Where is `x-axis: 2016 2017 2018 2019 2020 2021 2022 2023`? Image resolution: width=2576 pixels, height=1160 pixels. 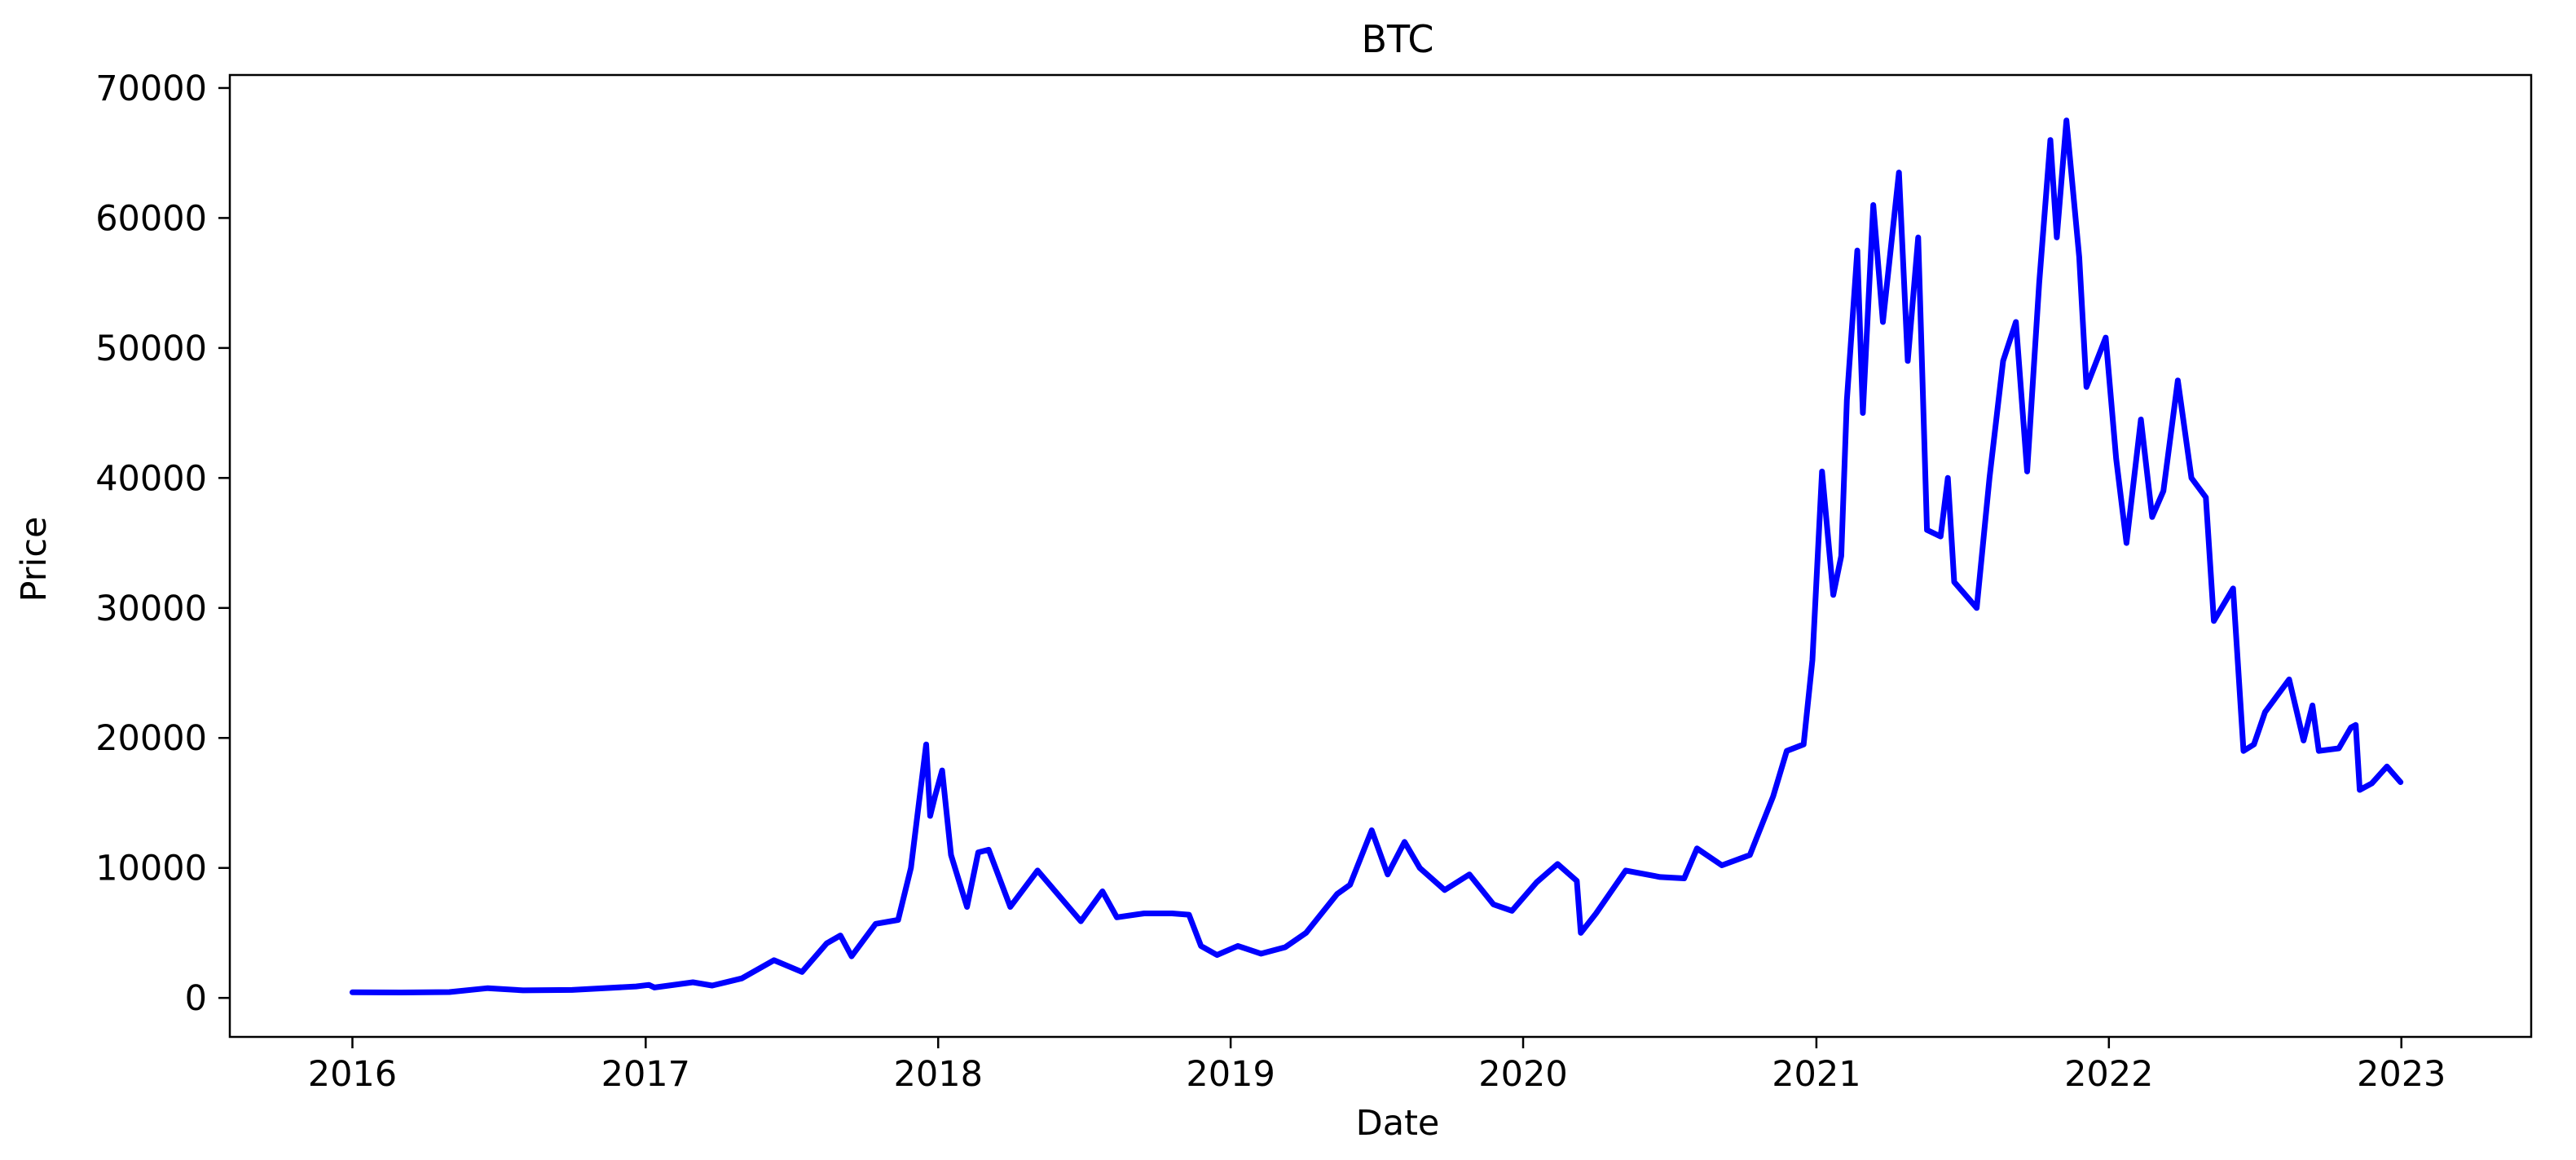
x-axis: 2016 2017 2018 2019 2020 2021 2022 2023 is located at coordinates (1377, 1066).